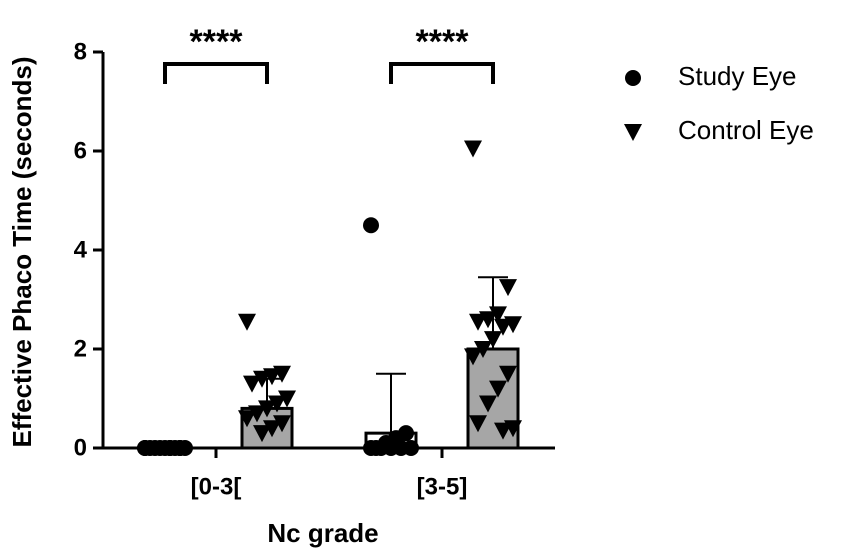 The height and width of the screenshot is (559, 851). Describe the element at coordinates (391, 403) in the screenshot. I see `error-bar` at that location.